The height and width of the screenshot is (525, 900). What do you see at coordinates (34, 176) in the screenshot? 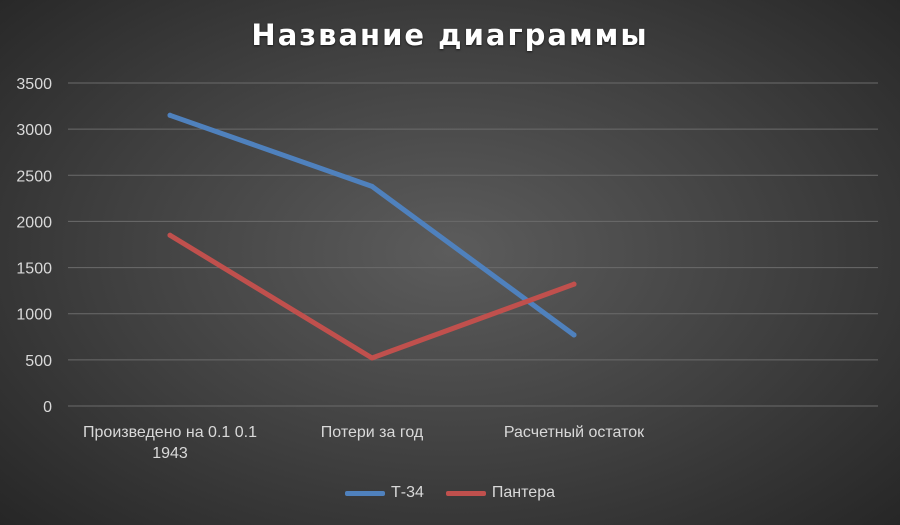
I see `y-tick-label: 2500` at bounding box center [34, 176].